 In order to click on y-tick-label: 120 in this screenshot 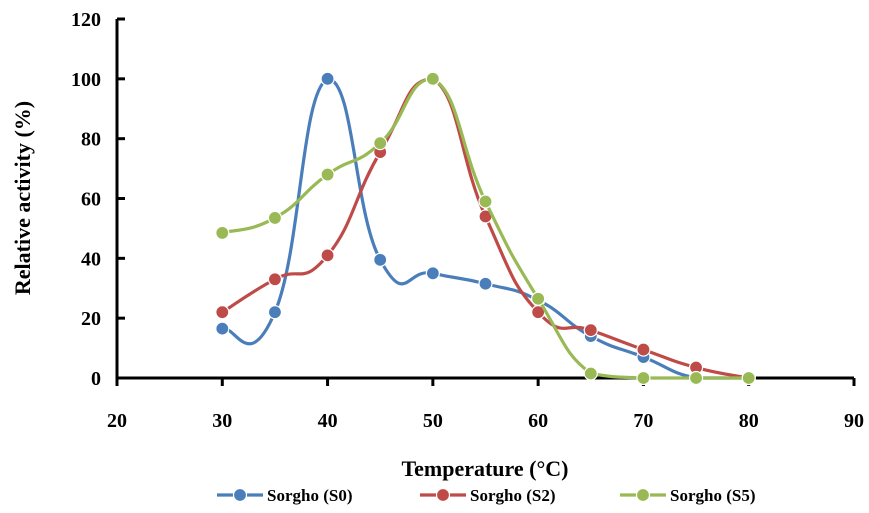, I will do `click(86, 20)`.